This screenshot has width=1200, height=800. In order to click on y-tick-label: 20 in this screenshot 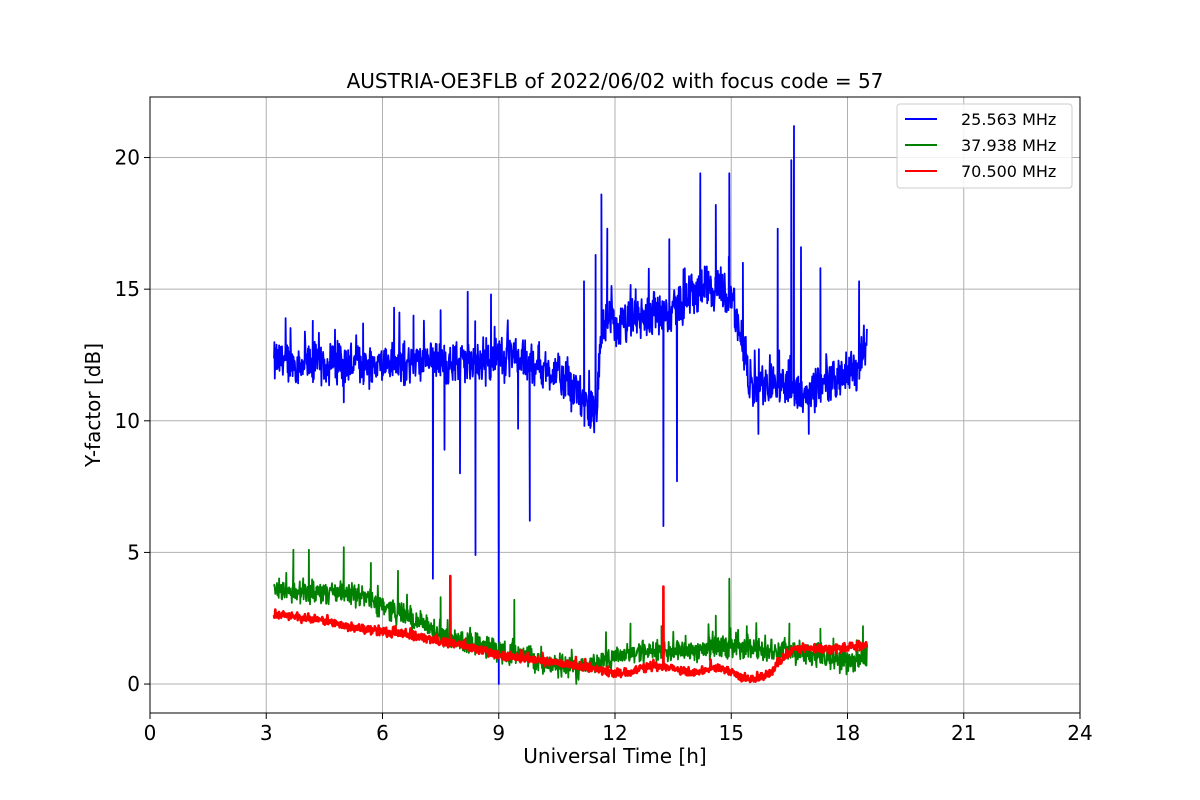, I will do `click(127, 158)`.